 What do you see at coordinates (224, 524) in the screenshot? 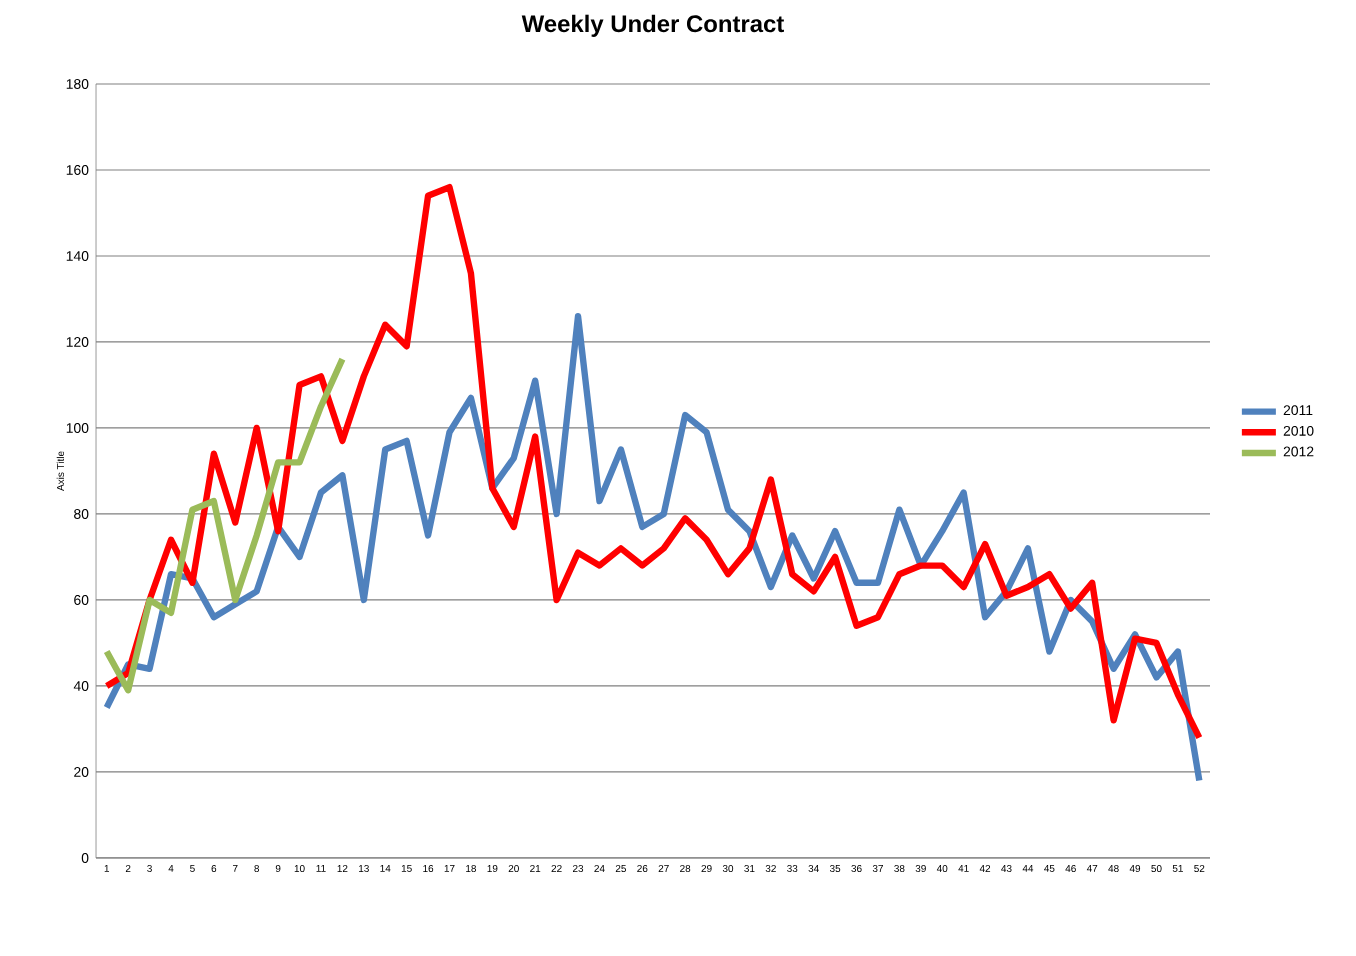
I see `line-series` at bounding box center [224, 524].